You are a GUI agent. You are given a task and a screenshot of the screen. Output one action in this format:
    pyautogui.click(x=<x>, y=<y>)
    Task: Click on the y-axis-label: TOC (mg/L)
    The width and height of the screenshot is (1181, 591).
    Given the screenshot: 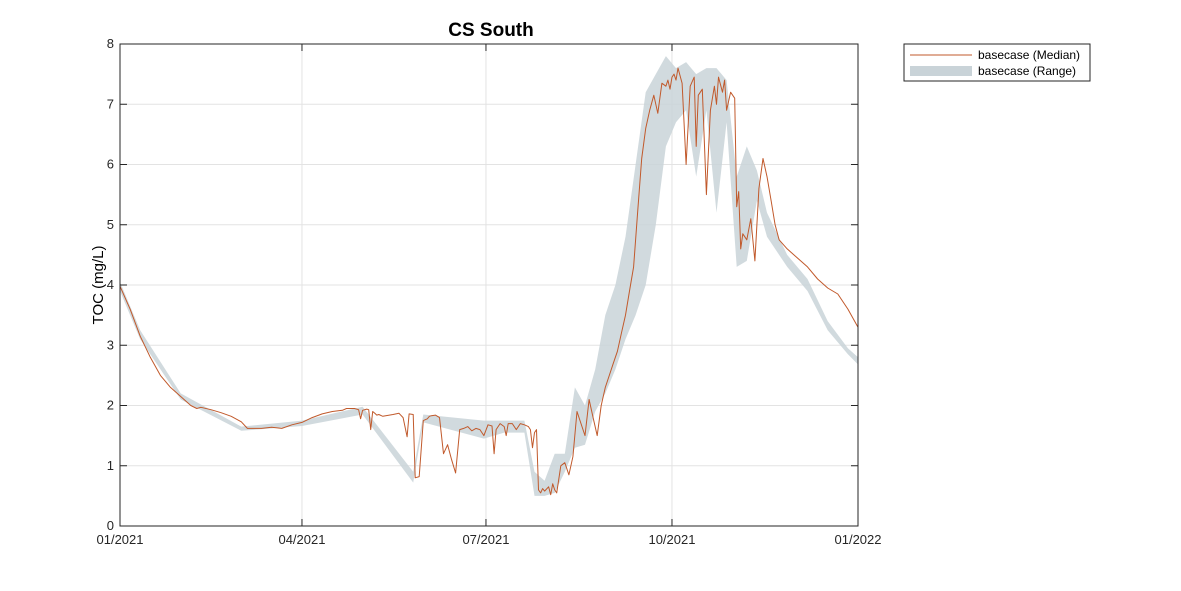 What is the action you would take?
    pyautogui.click(x=98, y=285)
    